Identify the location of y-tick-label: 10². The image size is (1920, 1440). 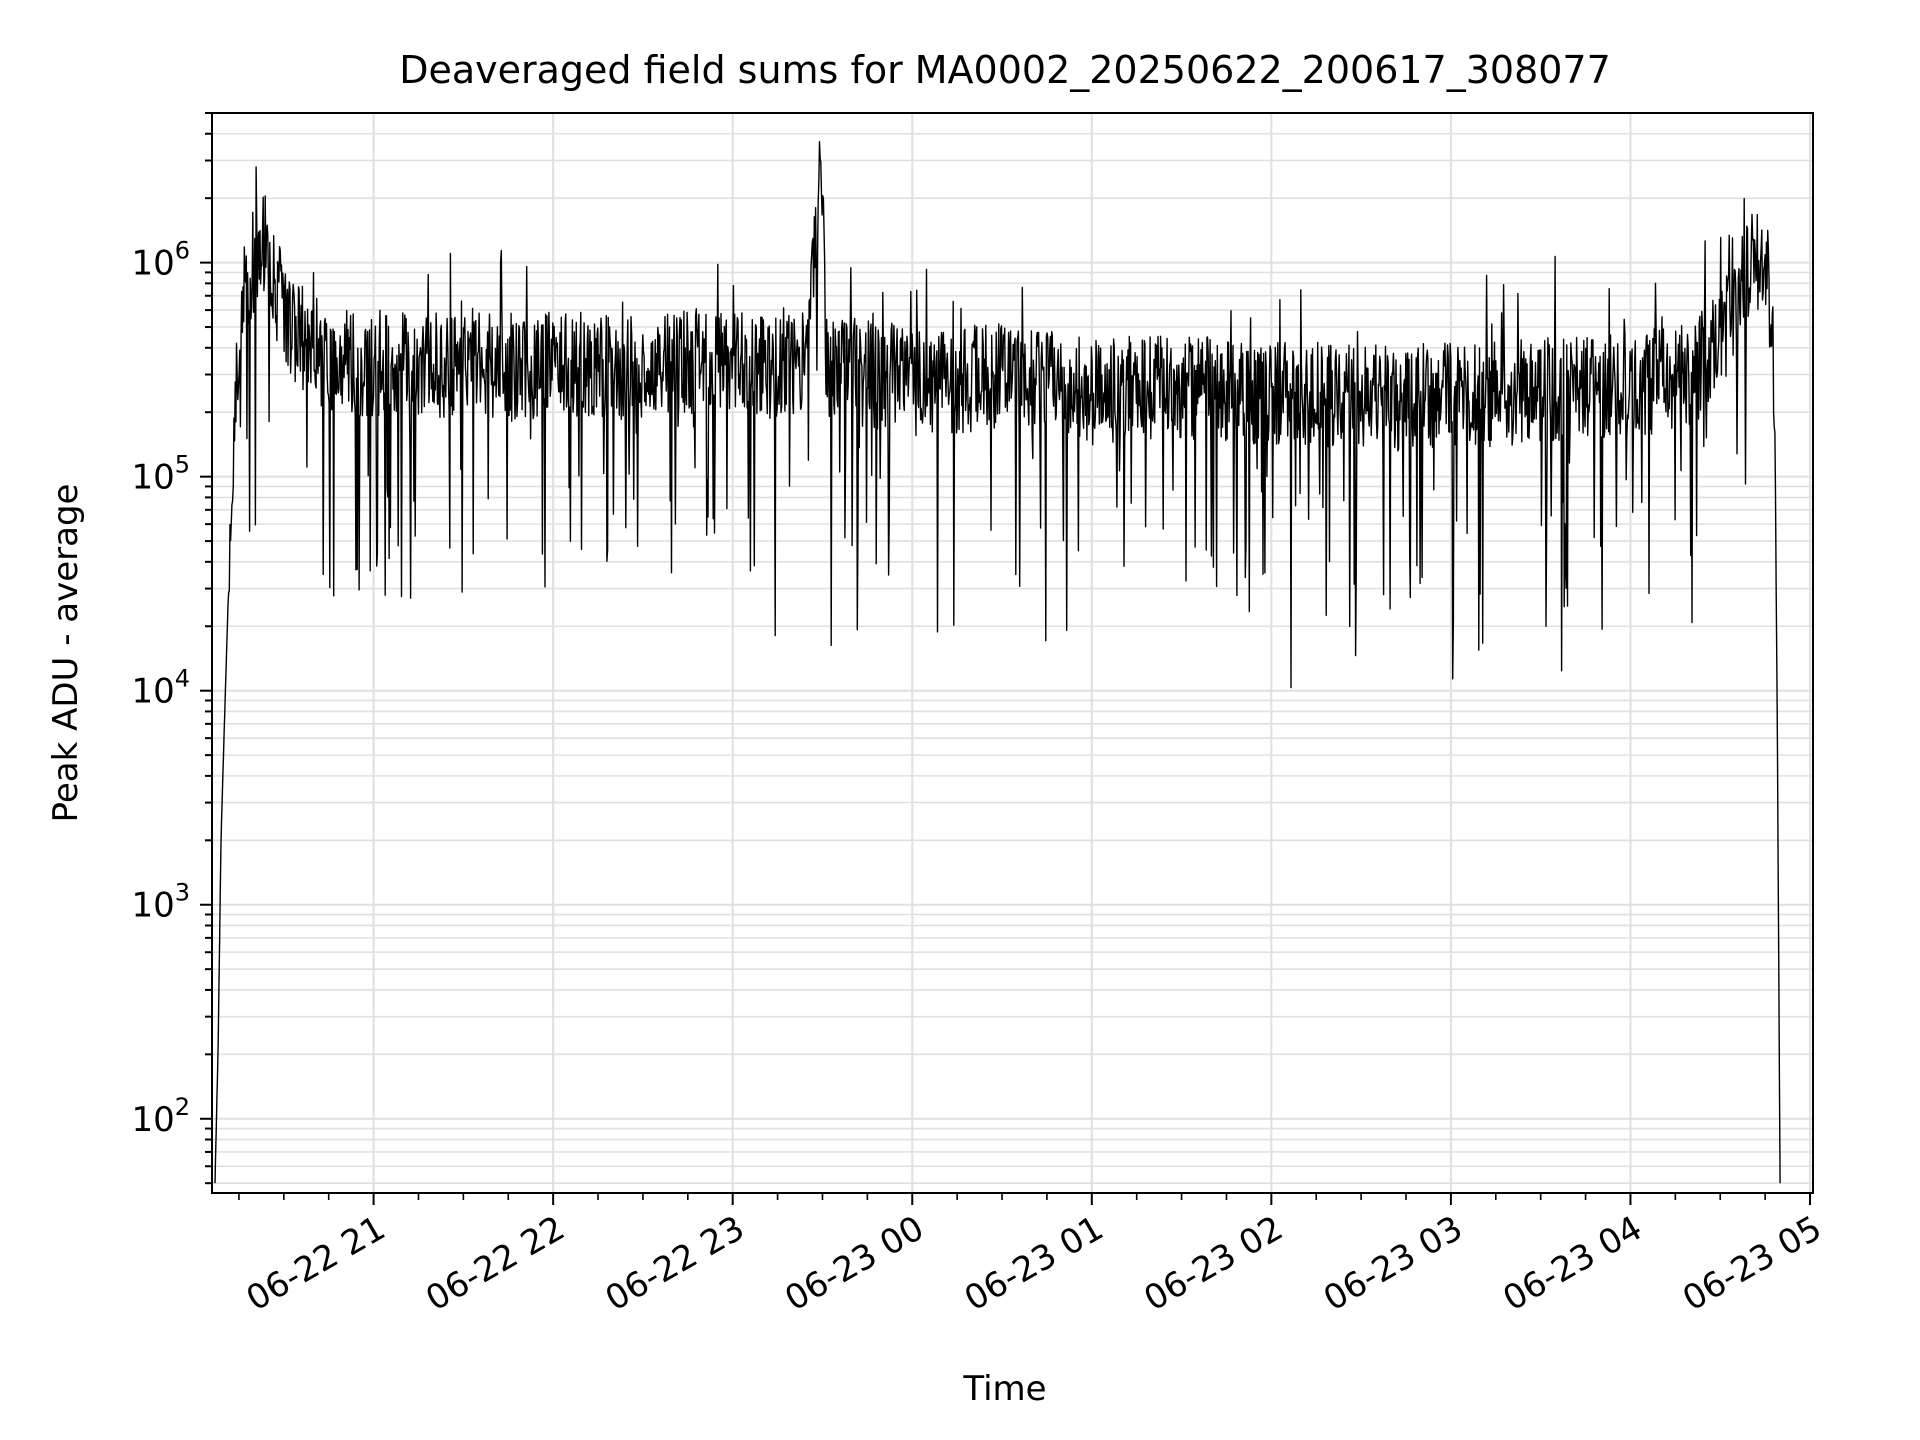
(160, 1116).